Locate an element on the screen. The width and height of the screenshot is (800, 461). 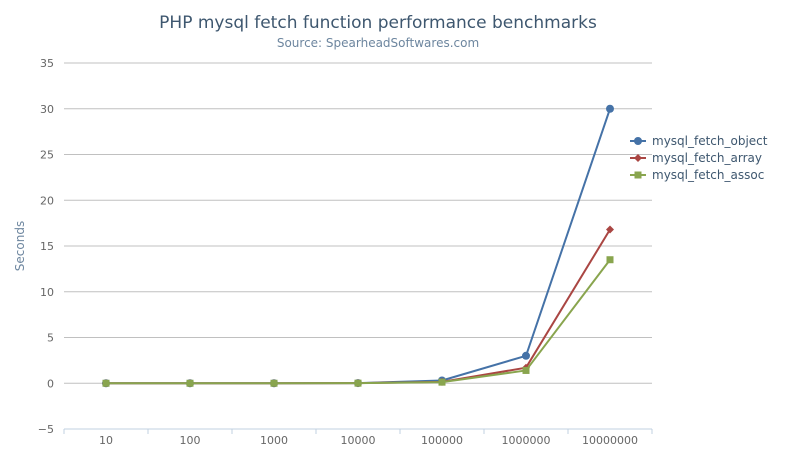
y-tick-label: 30 is located at coordinates (47, 109).